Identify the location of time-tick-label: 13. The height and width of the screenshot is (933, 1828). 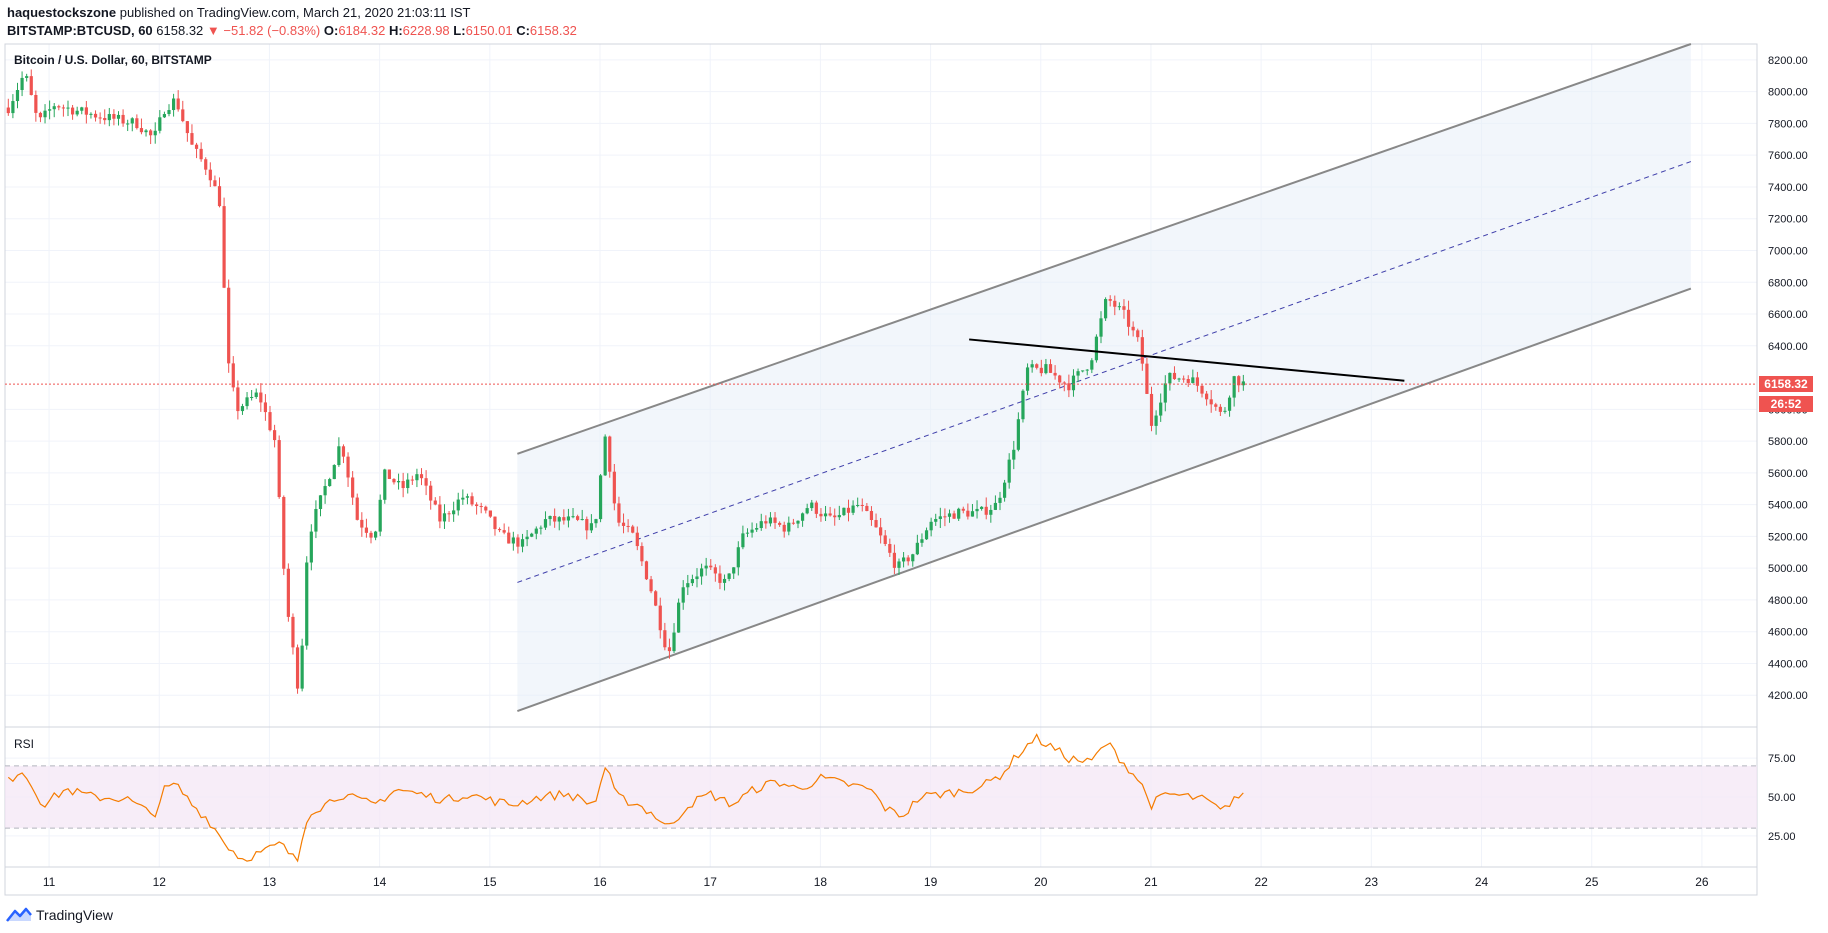
(270, 882).